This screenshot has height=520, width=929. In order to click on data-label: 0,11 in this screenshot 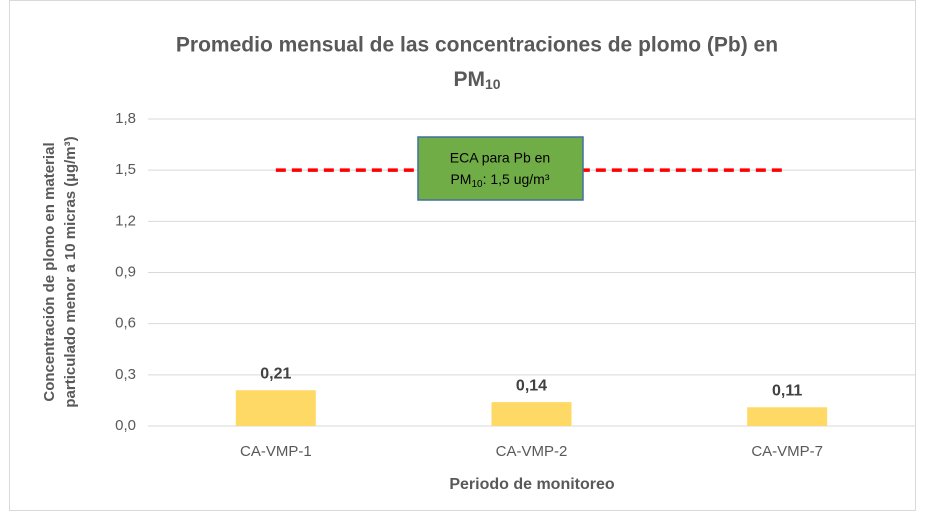, I will do `click(787, 390)`.